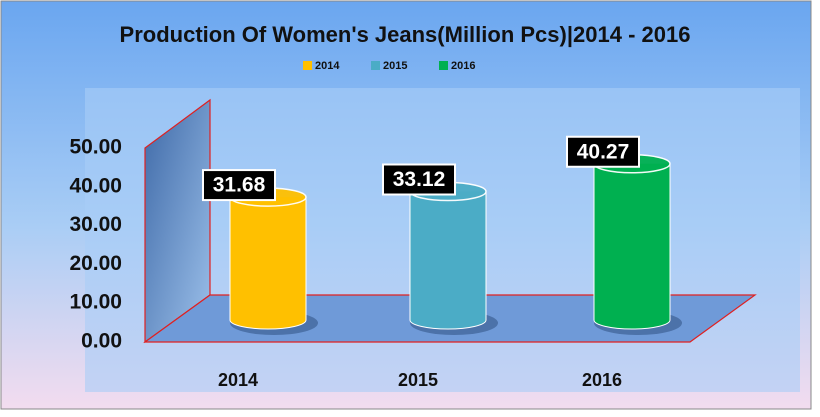 This screenshot has width=820, height=417. What do you see at coordinates (95, 147) in the screenshot?
I see `y-tick-label: 50.00` at bounding box center [95, 147].